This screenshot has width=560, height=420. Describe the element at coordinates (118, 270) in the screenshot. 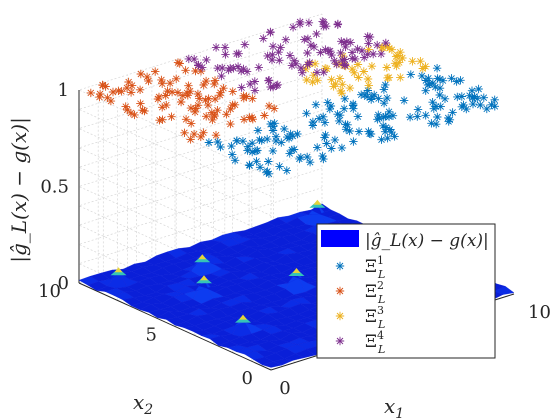

I see `surface-peak-tip` at that location.